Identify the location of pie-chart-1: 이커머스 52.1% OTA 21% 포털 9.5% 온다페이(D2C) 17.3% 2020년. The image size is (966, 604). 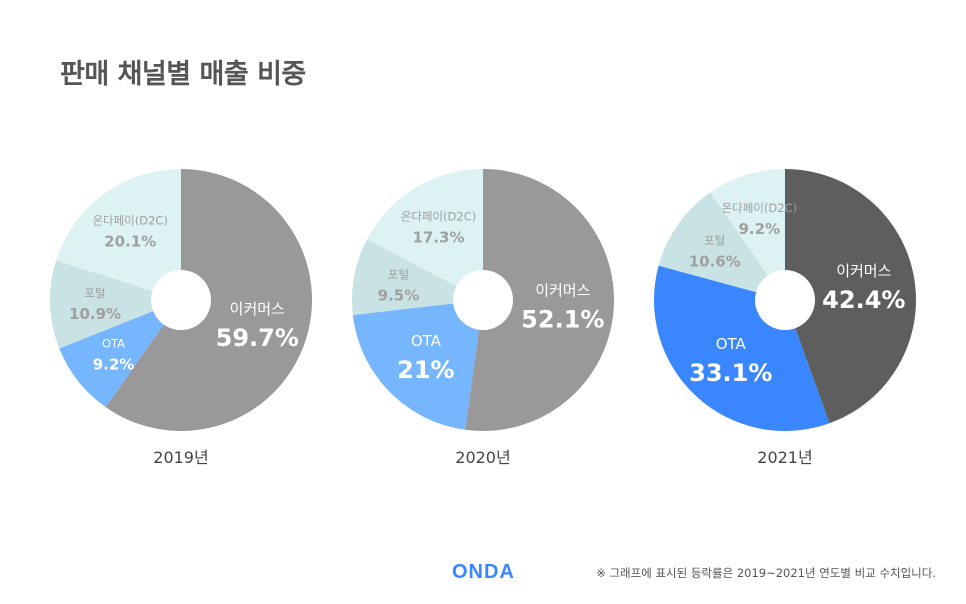
(483, 318).